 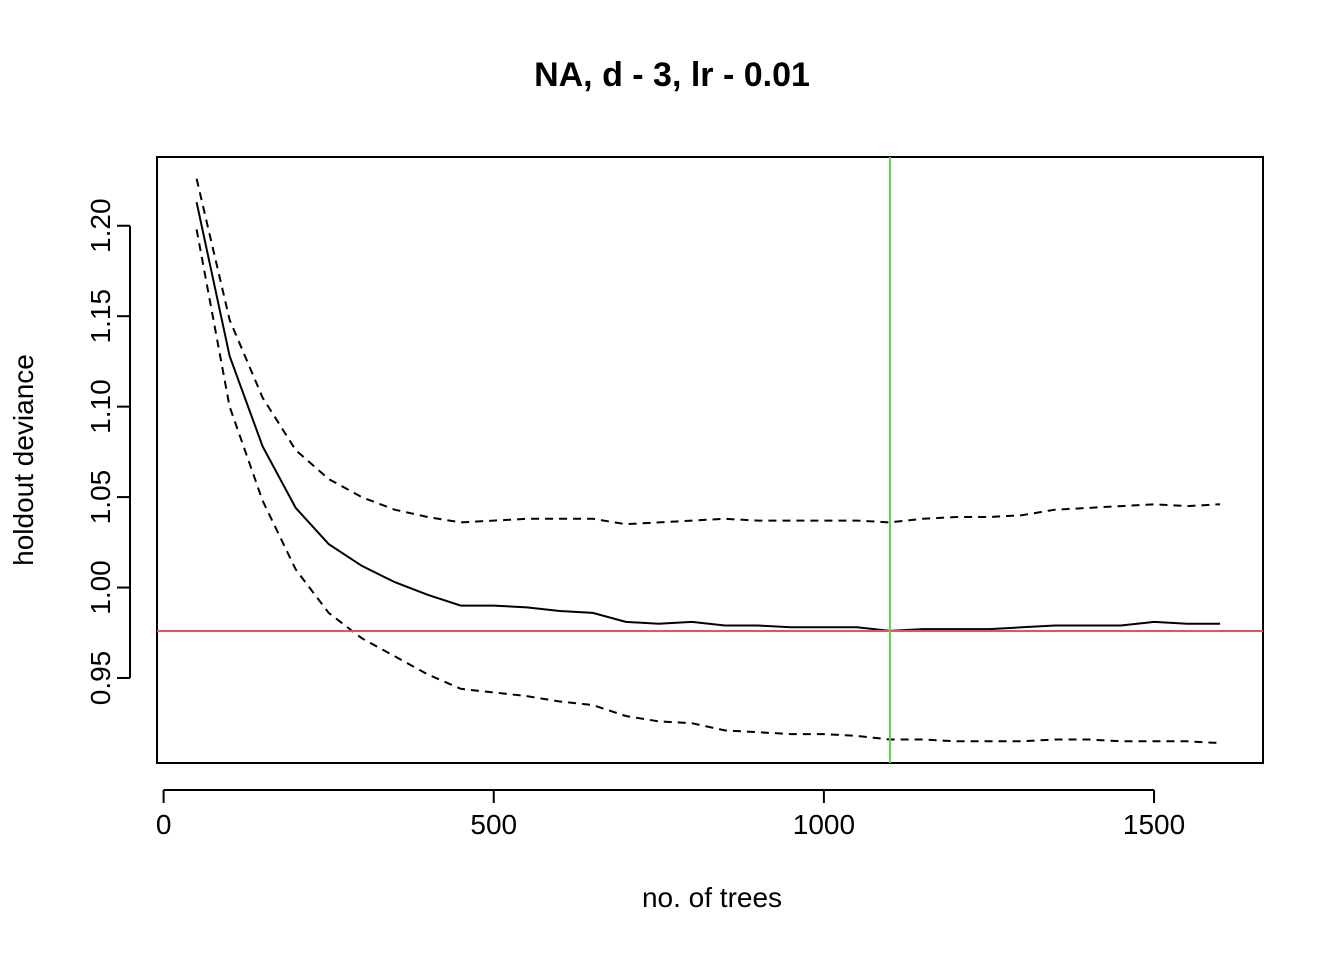 I want to click on chart-title: NA, d - 3, lr - 0.01, so click(x=672, y=75).